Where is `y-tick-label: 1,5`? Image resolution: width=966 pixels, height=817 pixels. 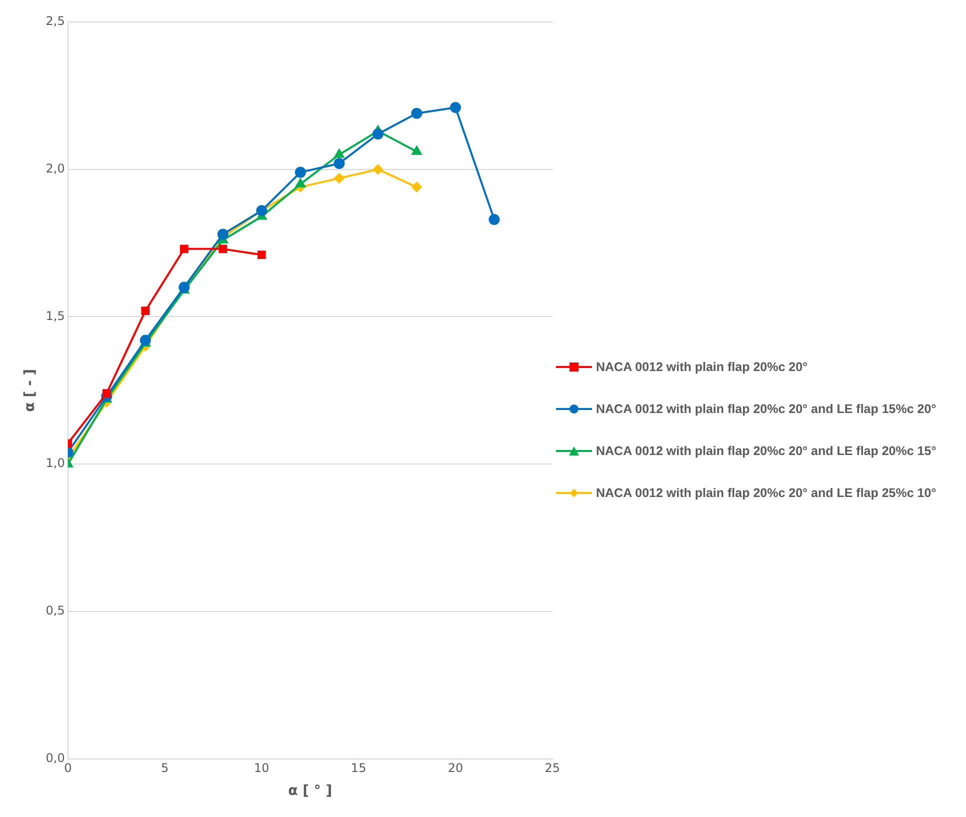
y-tick-label: 1,5 is located at coordinates (55, 315).